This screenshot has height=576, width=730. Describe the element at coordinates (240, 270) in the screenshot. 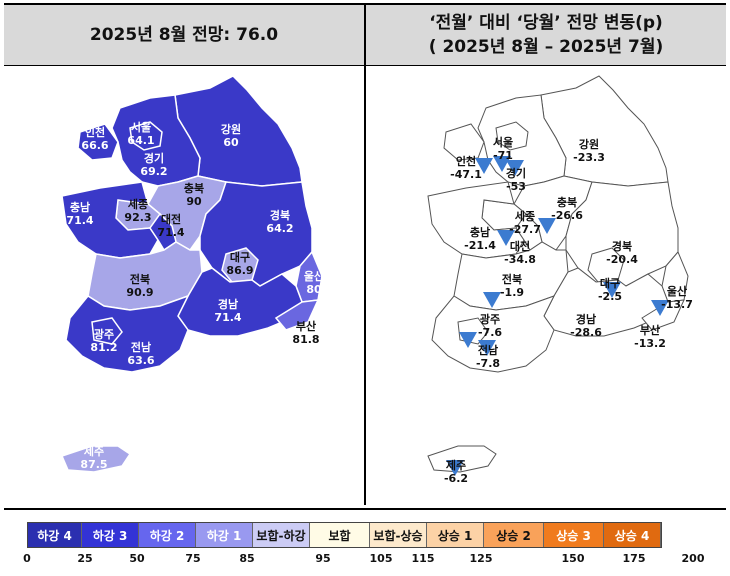

I see `label-value: 86.9` at that location.